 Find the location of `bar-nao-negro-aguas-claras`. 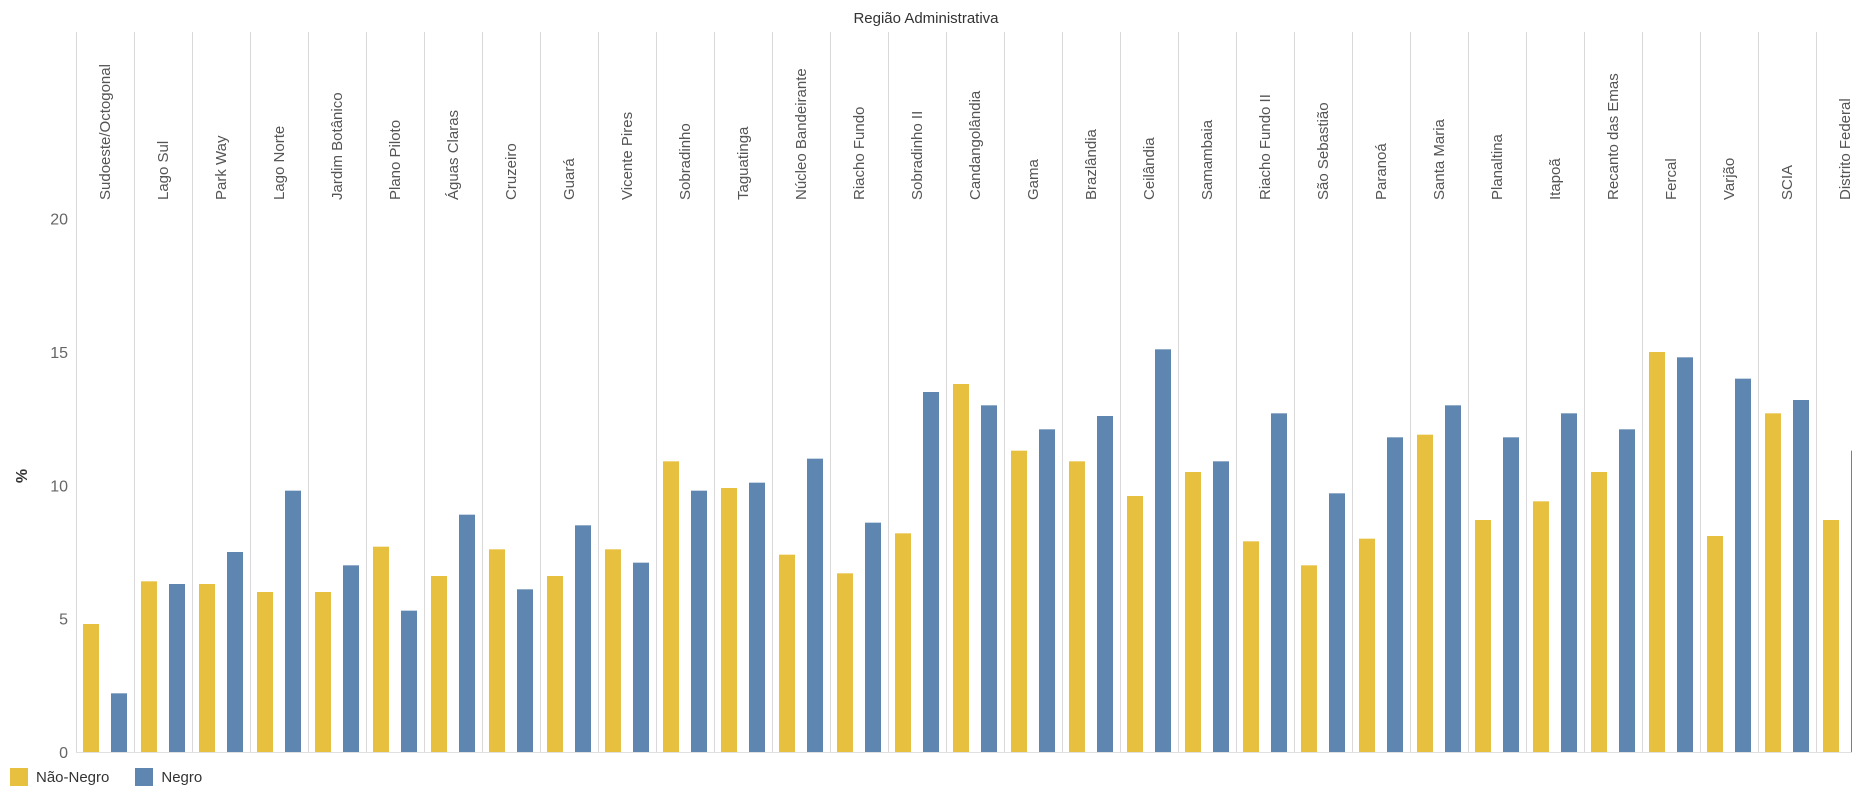

bar-nao-negro-aguas-claras is located at coordinates (439, 664).